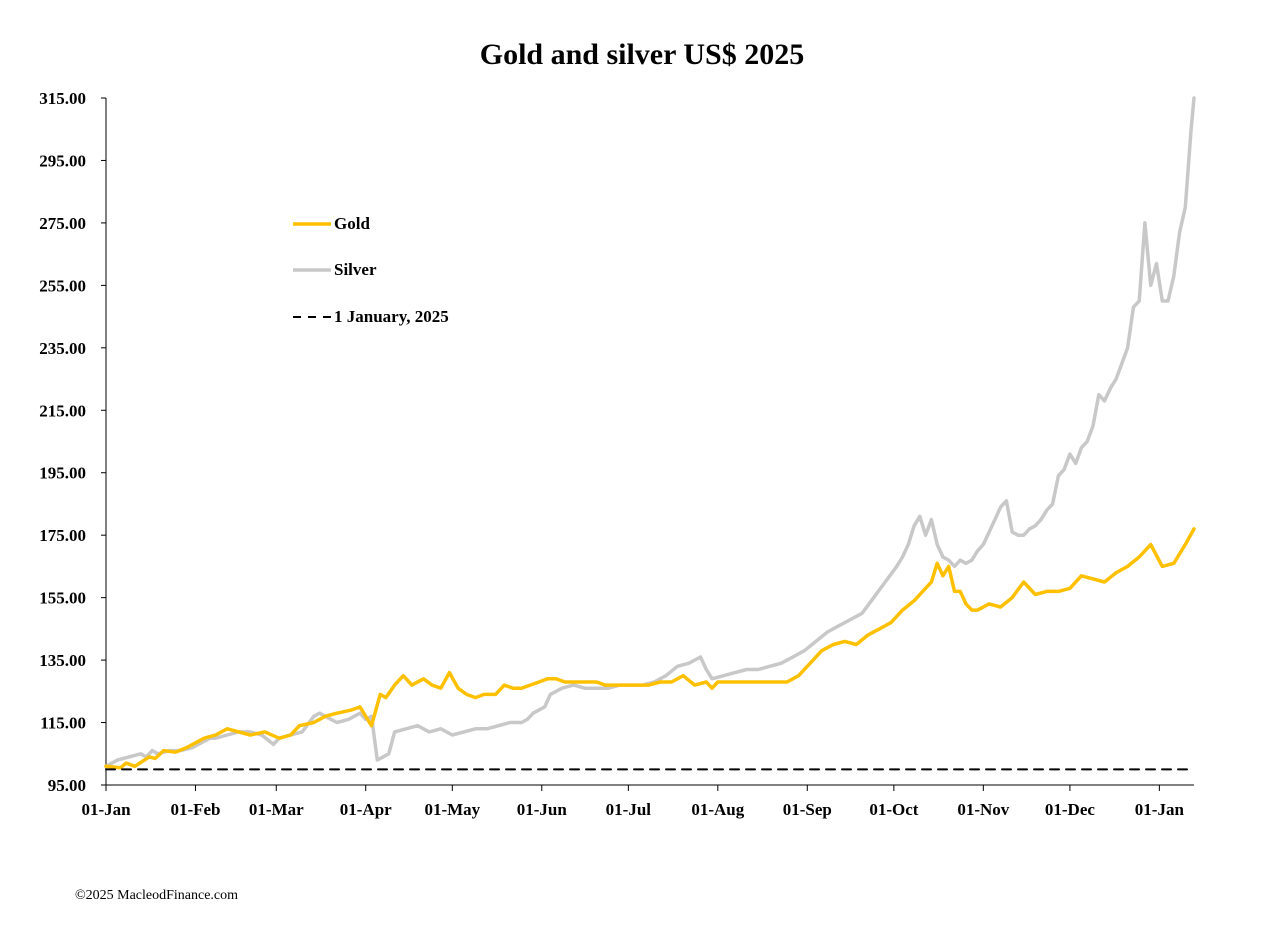 This screenshot has width=1284, height=930. Describe the element at coordinates (62, 410) in the screenshot. I see `y-tick-label: 215.00` at that location.